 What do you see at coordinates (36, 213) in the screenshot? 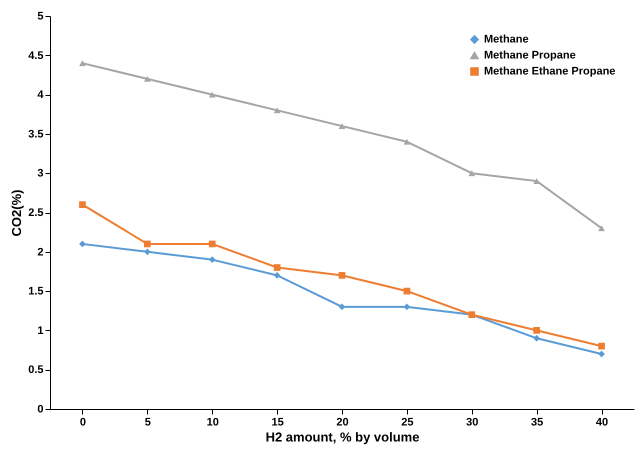
I see `y-tick-label: 2.5` at bounding box center [36, 213].